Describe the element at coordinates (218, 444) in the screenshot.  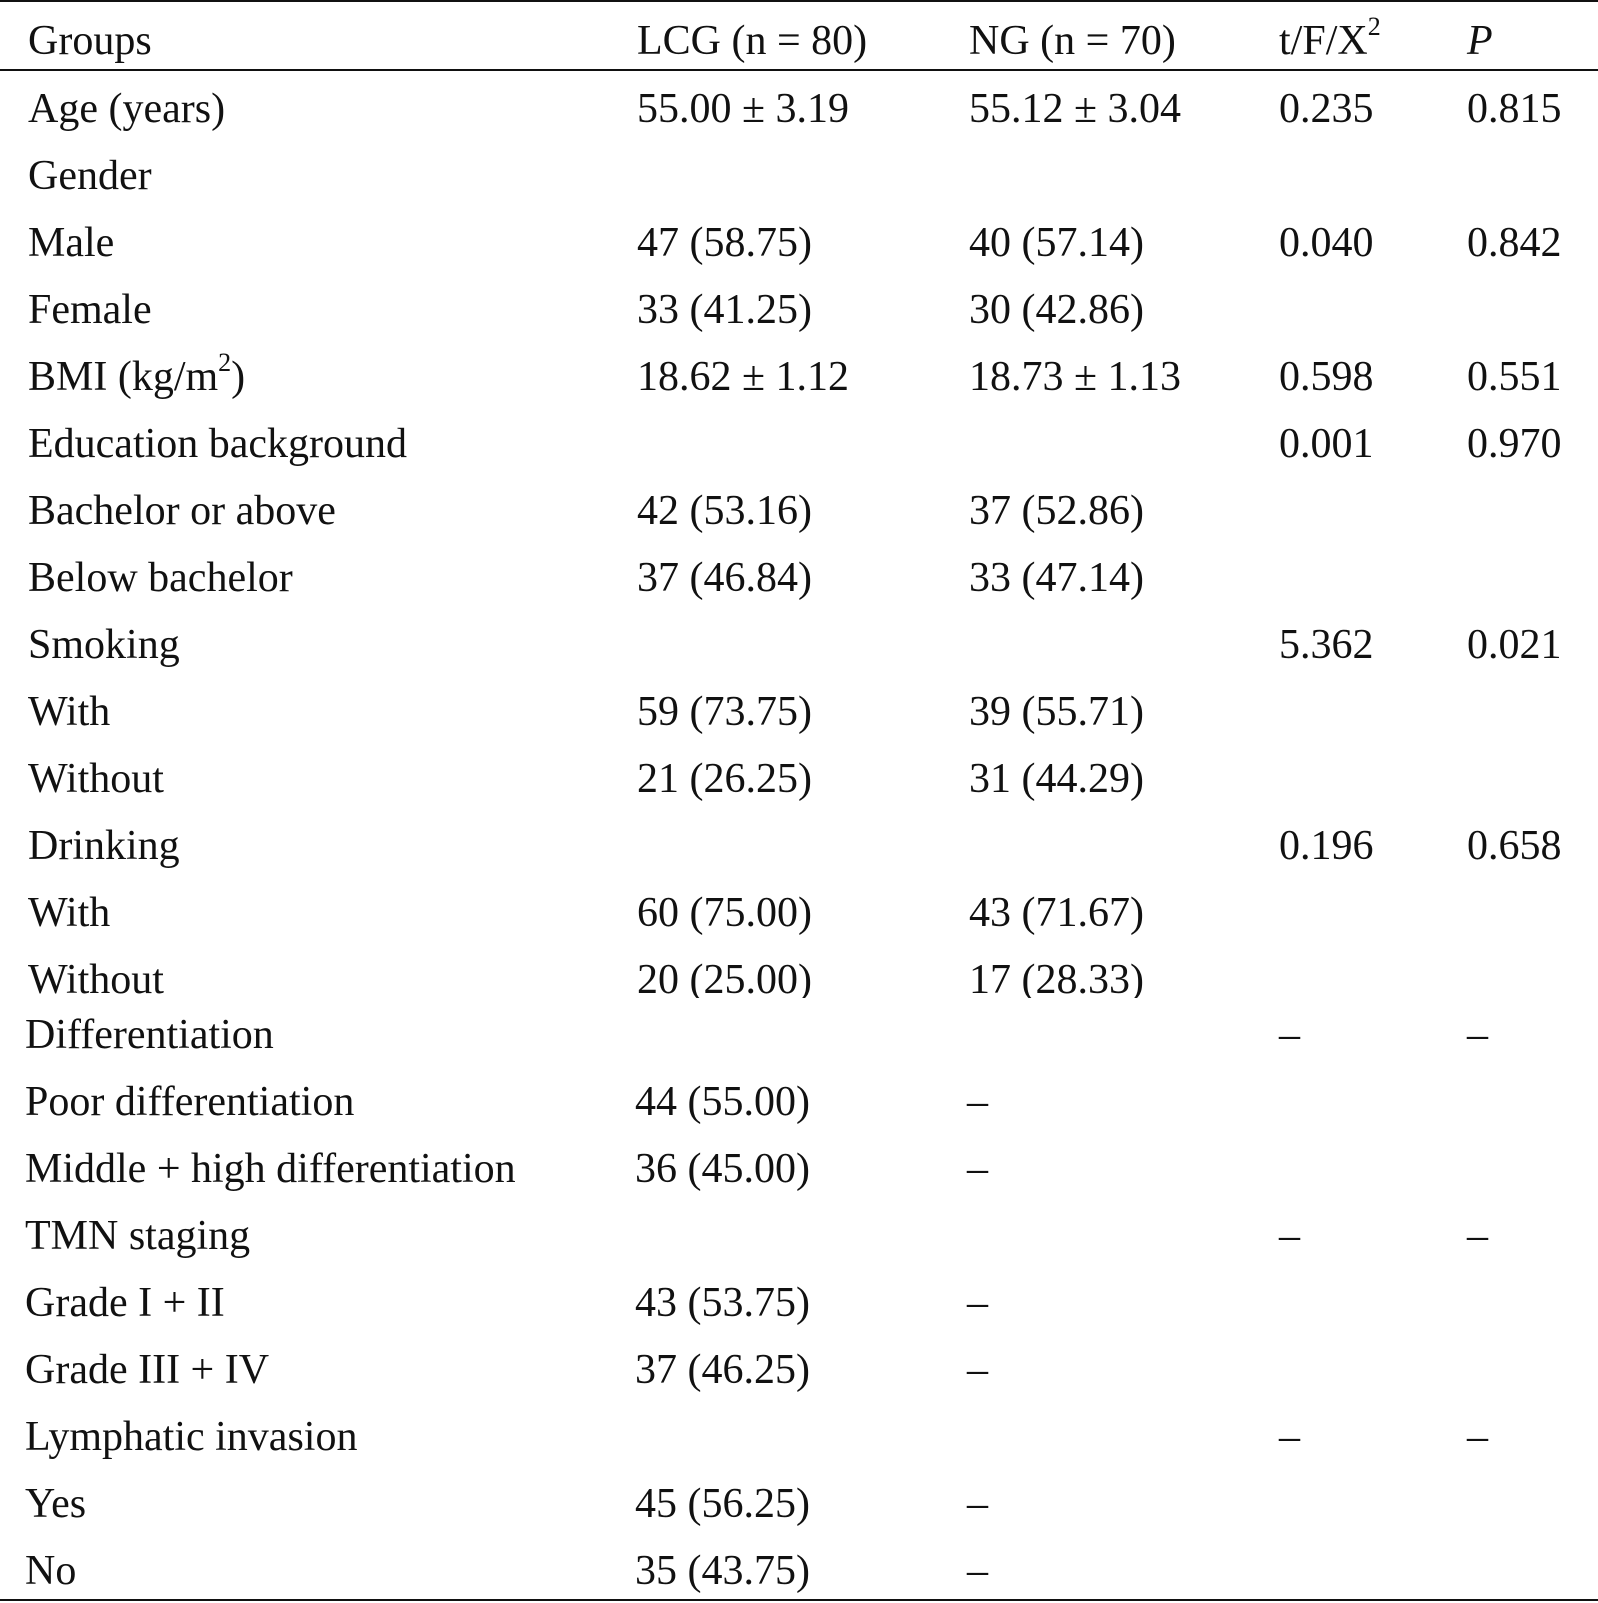
I see `row-label: Education background` at that location.